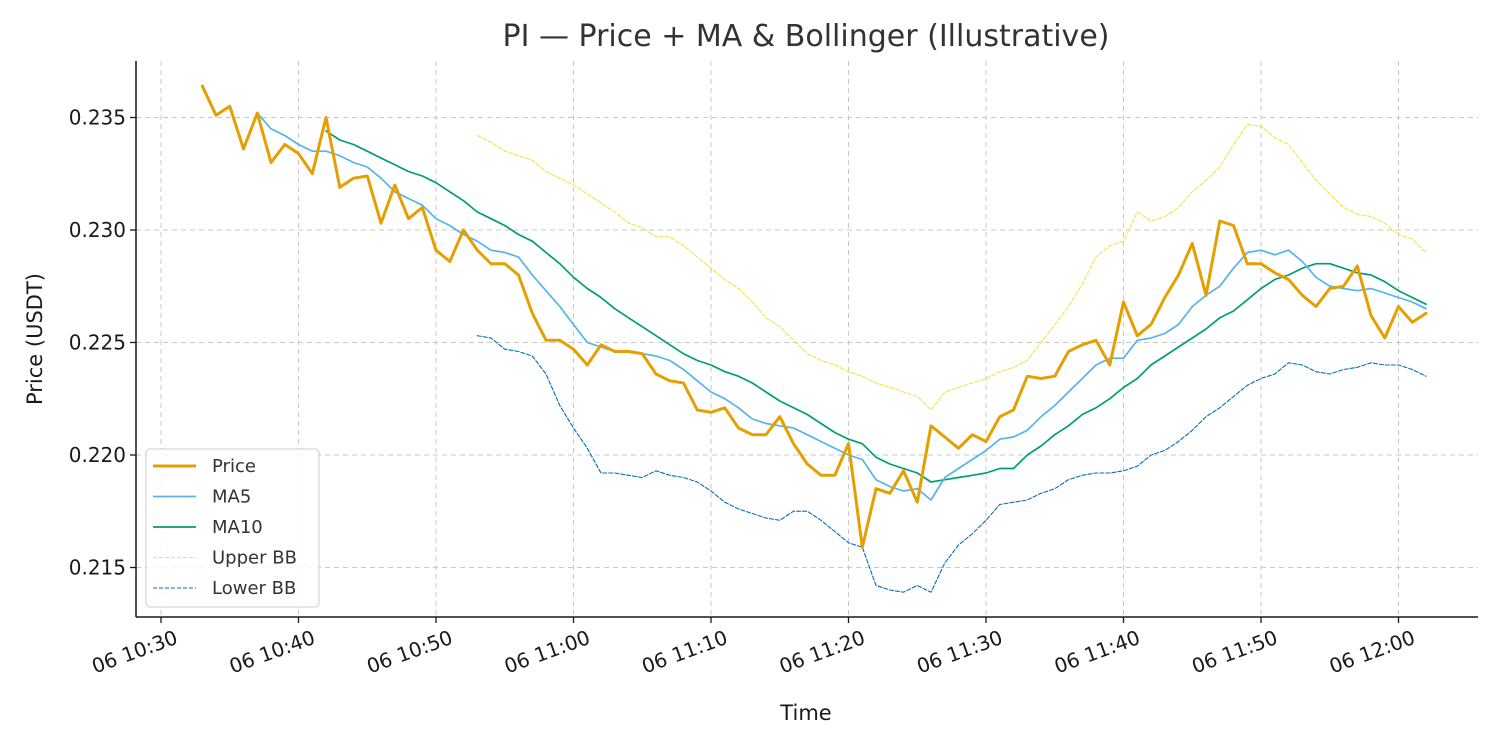 Image resolution: width=1500 pixels, height=750 pixels. What do you see at coordinates (231, 497) in the screenshot?
I see `legend-label-ma5: MA5` at bounding box center [231, 497].